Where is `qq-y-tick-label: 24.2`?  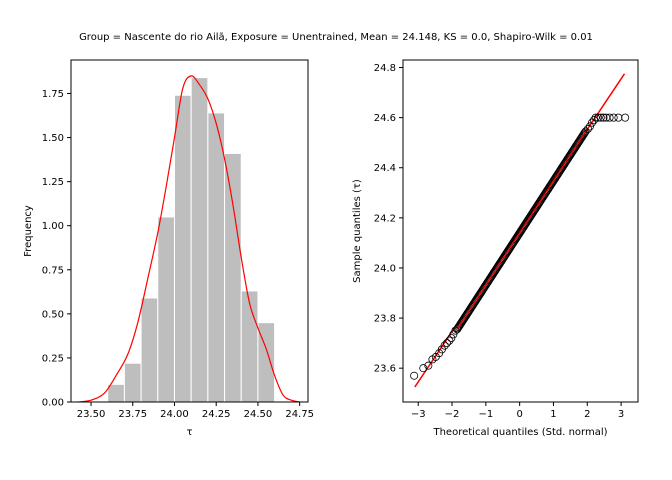 qq-y-tick-label: 24.2 is located at coordinates (385, 218).